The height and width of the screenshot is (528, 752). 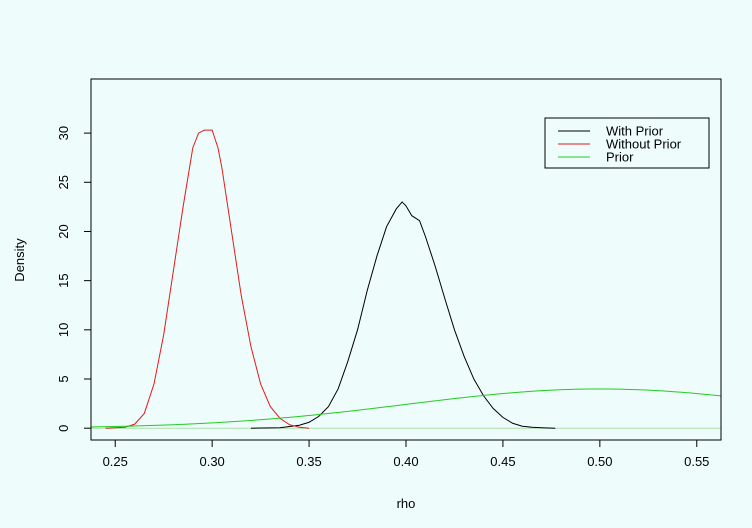 I want to click on series-line-prior, so click(x=406, y=408).